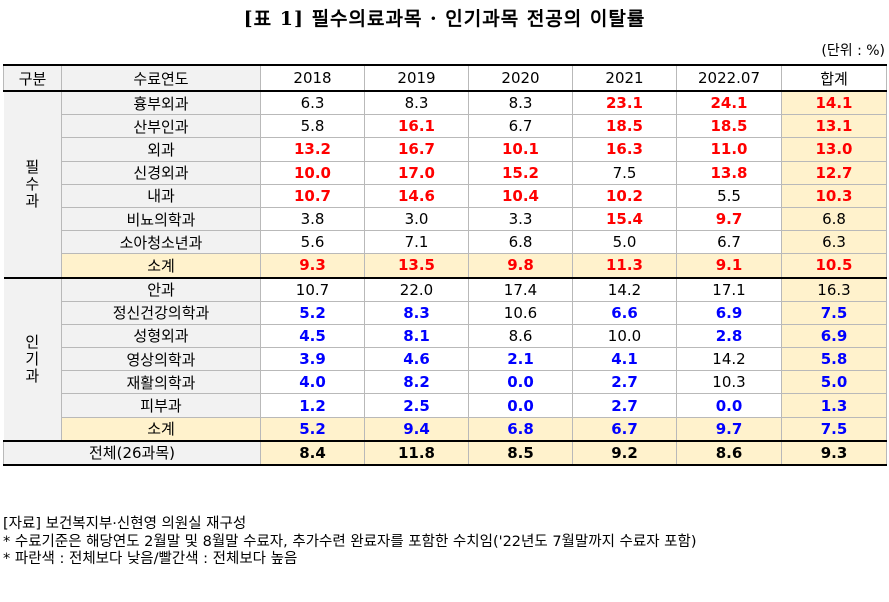 The image size is (889, 602). Describe the element at coordinates (161, 289) in the screenshot. I see `subject-name-cell: 안과` at that location.